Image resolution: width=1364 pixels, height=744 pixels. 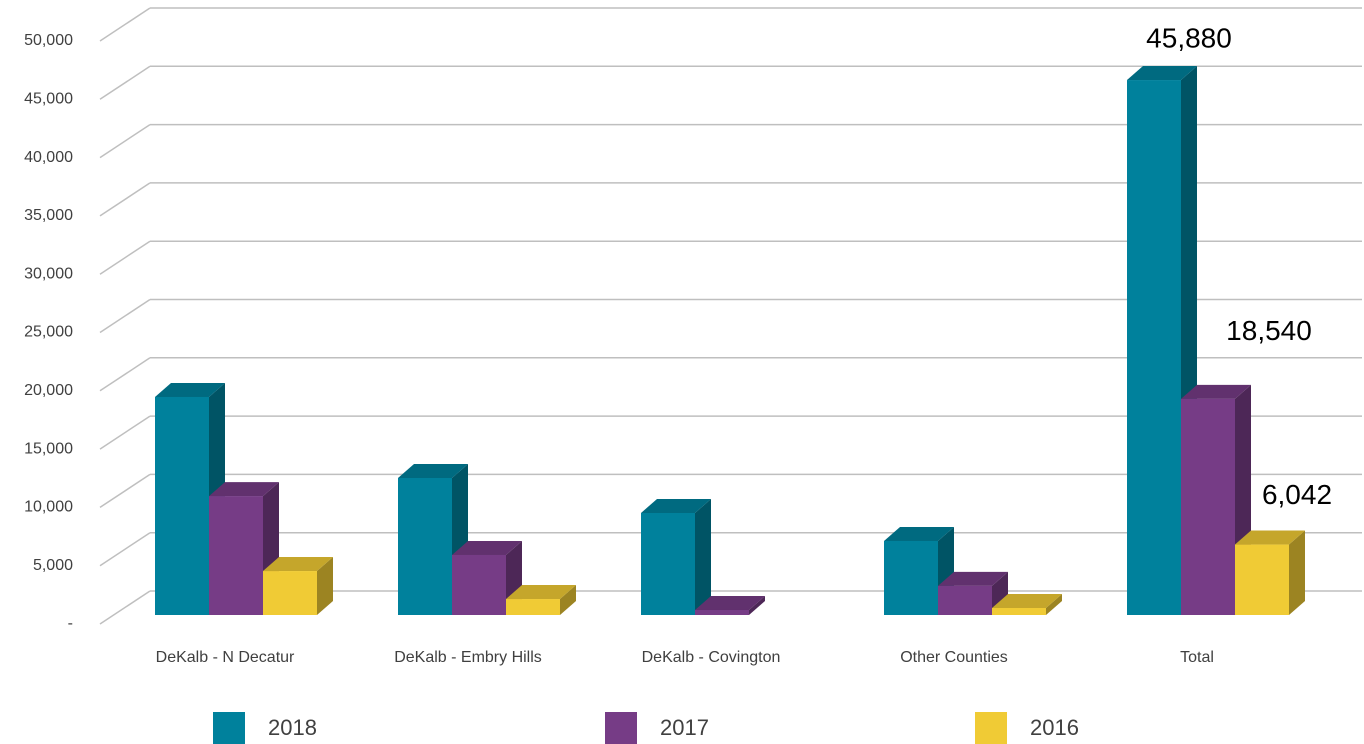 What do you see at coordinates (684, 727) in the screenshot?
I see `legend-label: 2017` at bounding box center [684, 727].